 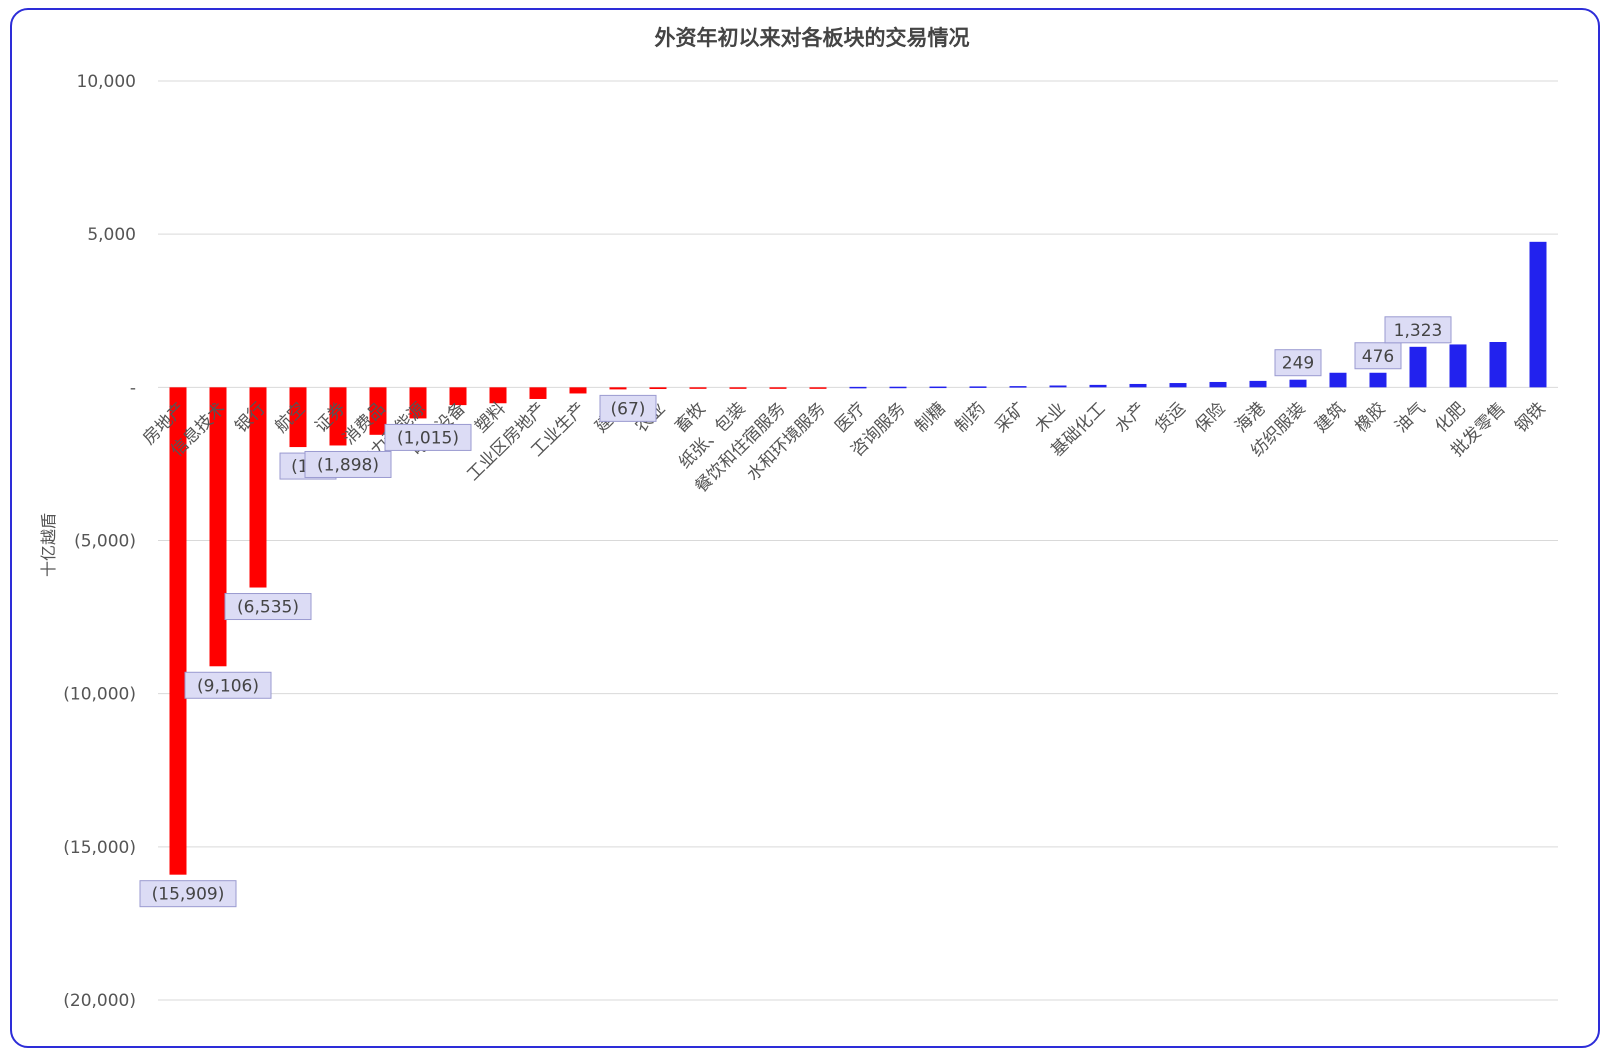 What do you see at coordinates (99, 695) in the screenshot?
I see `y-tick-label: (10,000)` at bounding box center [99, 695].